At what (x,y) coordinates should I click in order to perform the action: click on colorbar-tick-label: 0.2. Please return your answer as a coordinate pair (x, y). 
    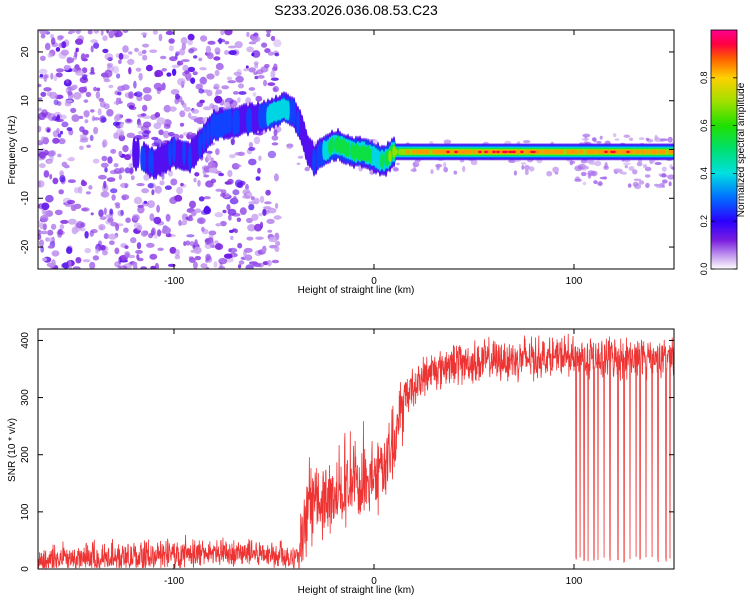
    Looking at the image, I should click on (704, 221).